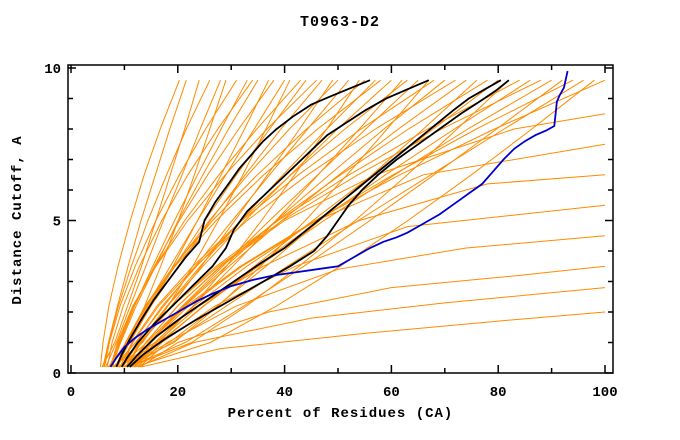 The height and width of the screenshot is (440, 680). What do you see at coordinates (57, 223) in the screenshot?
I see `y-tick-label: 5` at bounding box center [57, 223].